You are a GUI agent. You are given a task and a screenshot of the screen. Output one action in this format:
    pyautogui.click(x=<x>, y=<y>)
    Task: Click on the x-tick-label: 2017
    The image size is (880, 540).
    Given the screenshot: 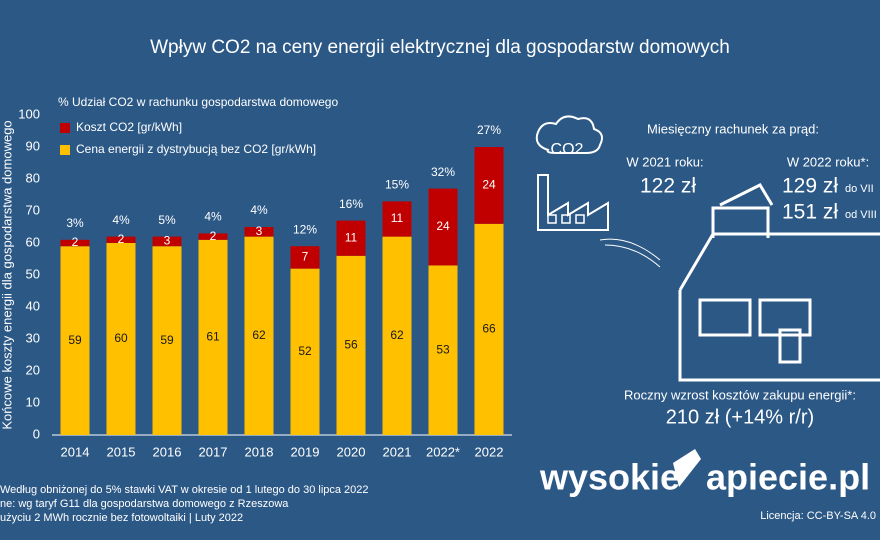 What is the action you would take?
    pyautogui.click(x=213, y=451)
    